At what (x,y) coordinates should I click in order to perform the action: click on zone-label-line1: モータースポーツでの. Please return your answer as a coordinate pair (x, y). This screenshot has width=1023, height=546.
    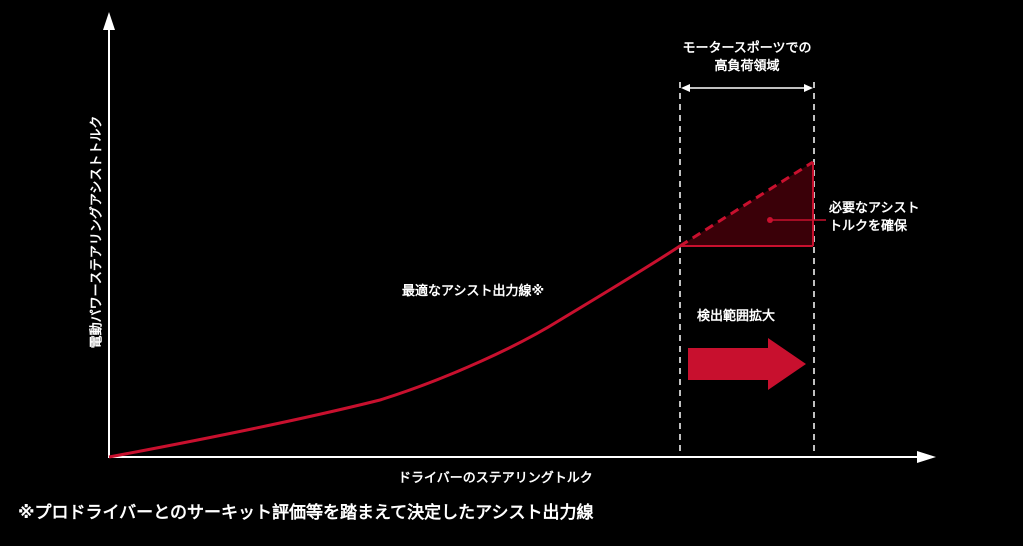
    Looking at the image, I should click on (747, 48).